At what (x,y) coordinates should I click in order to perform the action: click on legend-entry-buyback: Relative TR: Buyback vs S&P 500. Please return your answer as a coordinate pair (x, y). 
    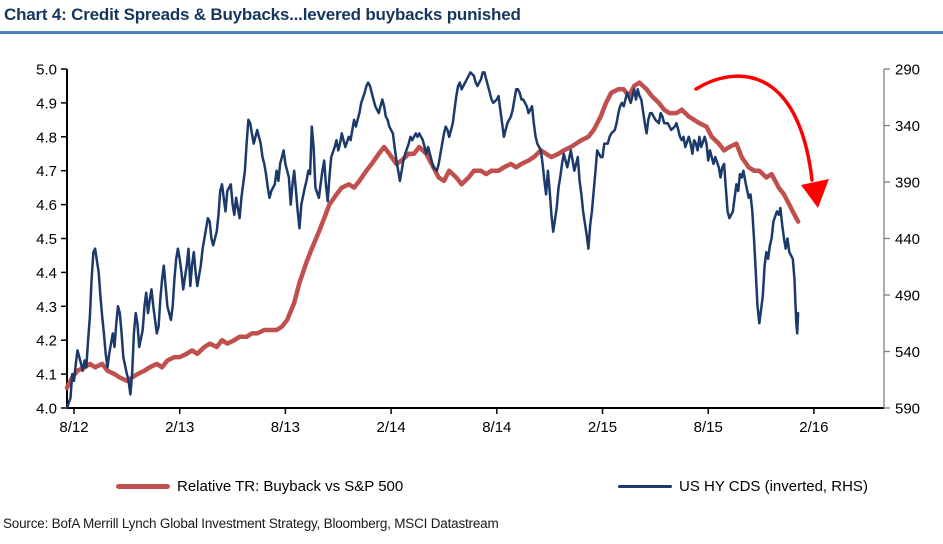
    Looking at the image, I should click on (259, 486).